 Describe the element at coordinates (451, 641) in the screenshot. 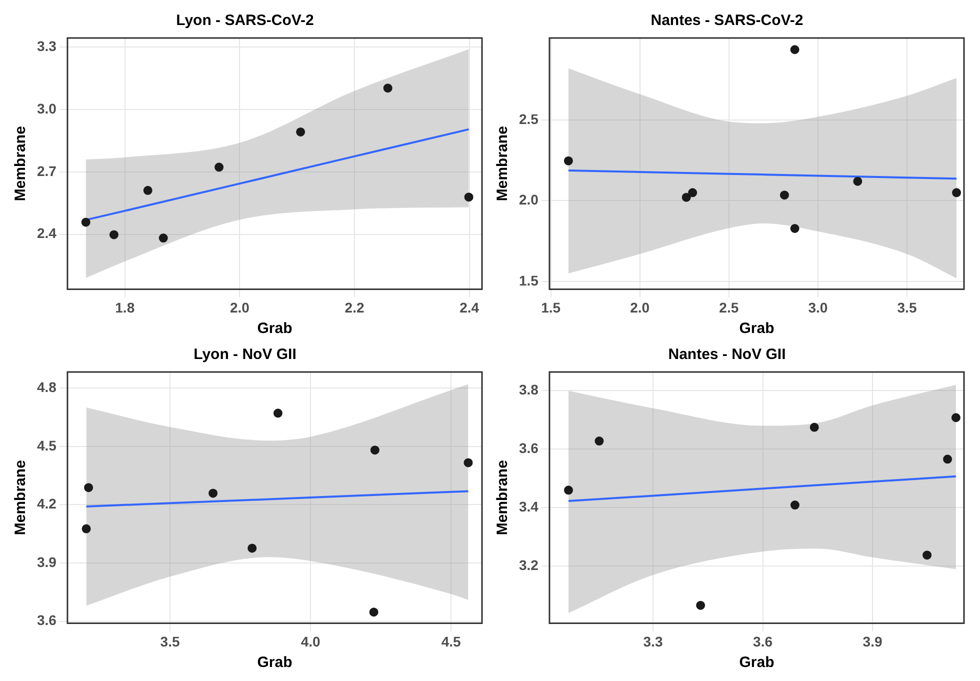

I see `x-tick-label: 4.5` at that location.